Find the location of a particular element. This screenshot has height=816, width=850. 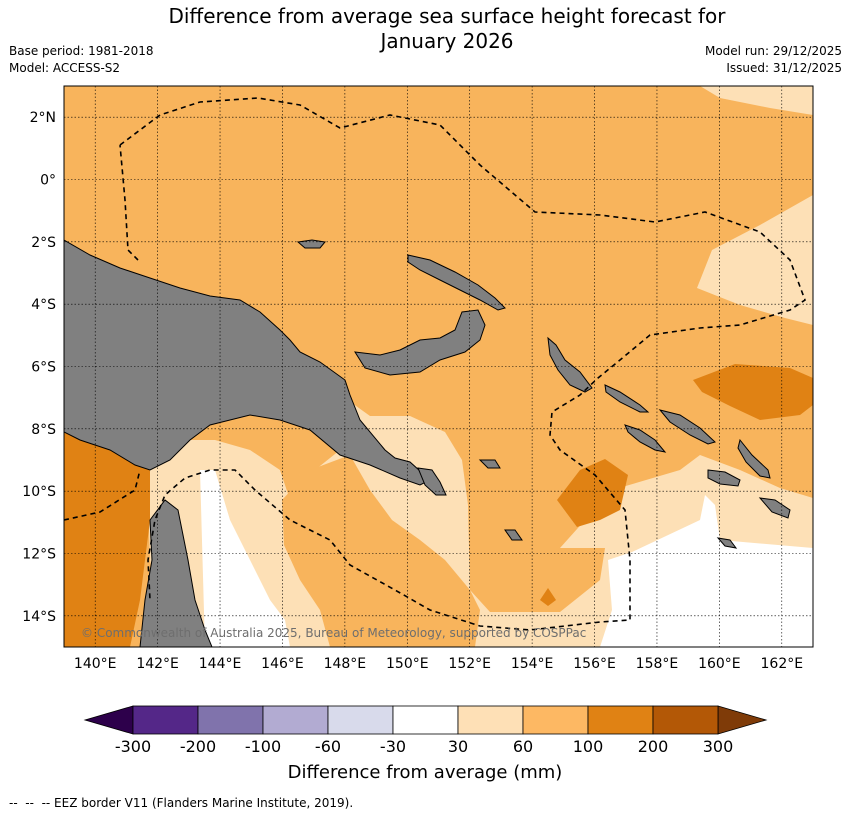

lon-tick-label: 154°E is located at coordinates (532, 664).